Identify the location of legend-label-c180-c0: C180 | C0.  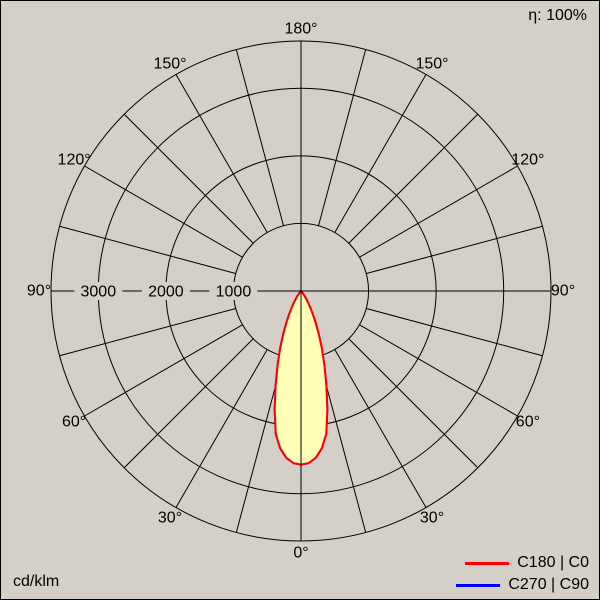
(553, 562).